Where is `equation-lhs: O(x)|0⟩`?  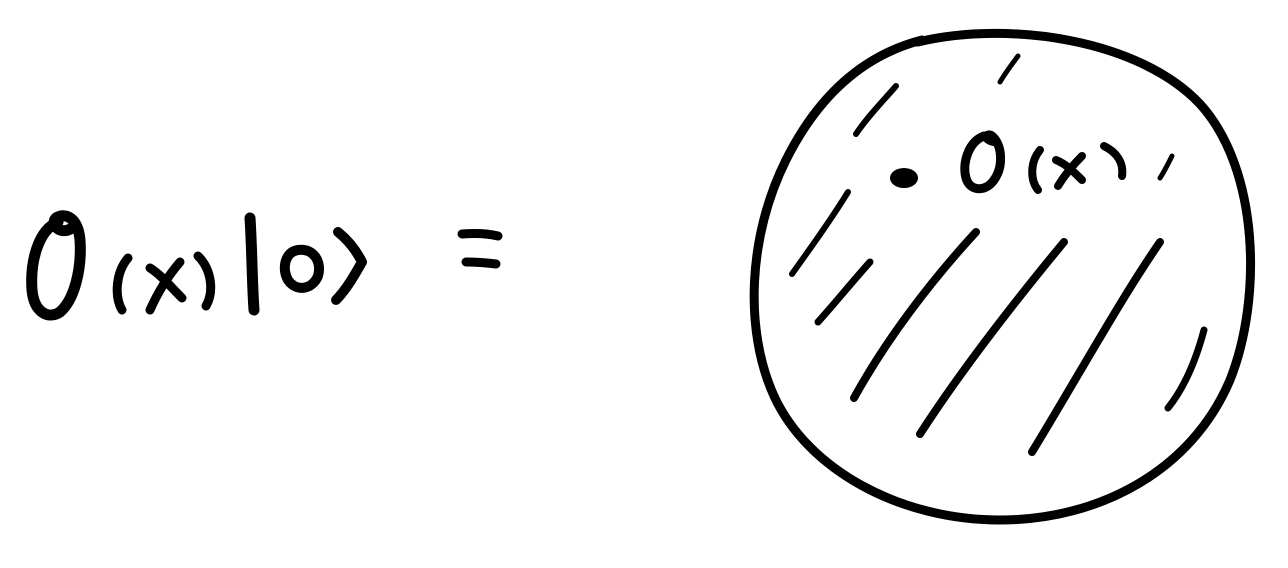 equation-lhs: O(x)|0⟩ is located at coordinates (196, 265).